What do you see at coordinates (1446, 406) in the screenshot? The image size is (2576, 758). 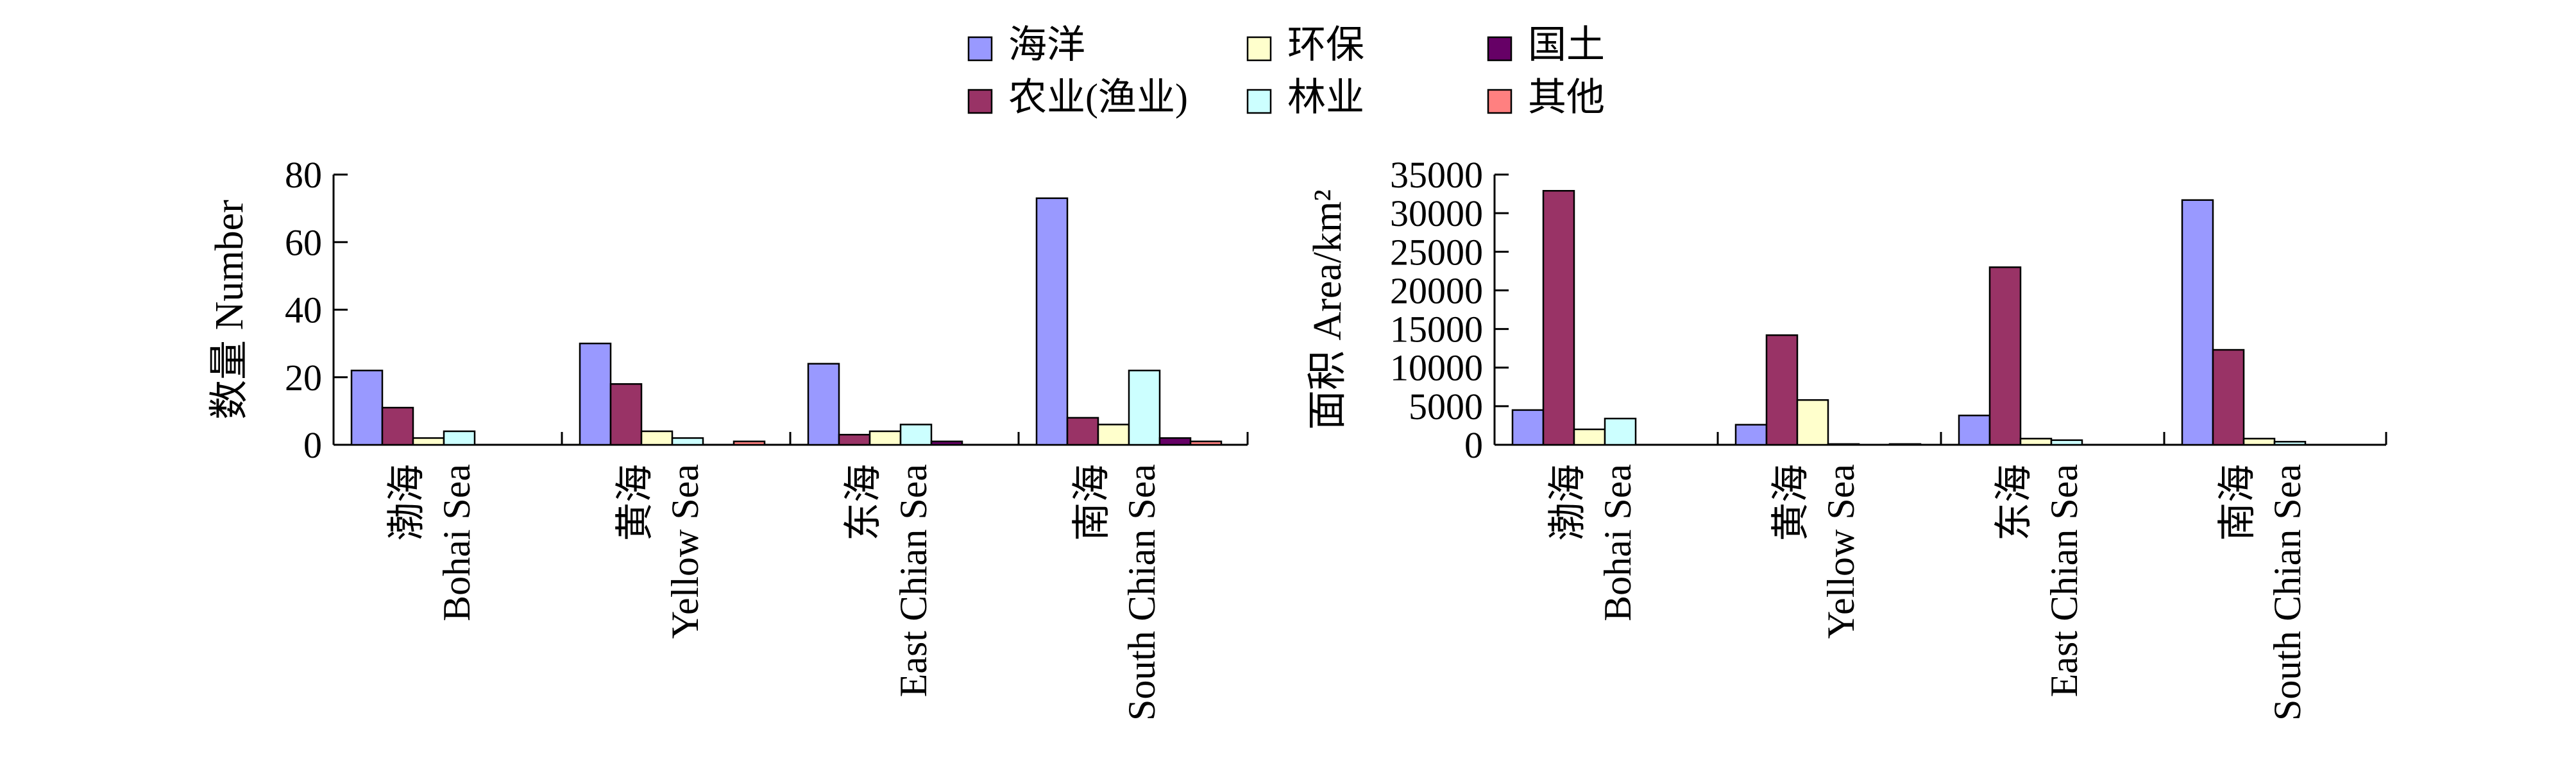 I see `y-tick-label: 5000` at bounding box center [1446, 406].